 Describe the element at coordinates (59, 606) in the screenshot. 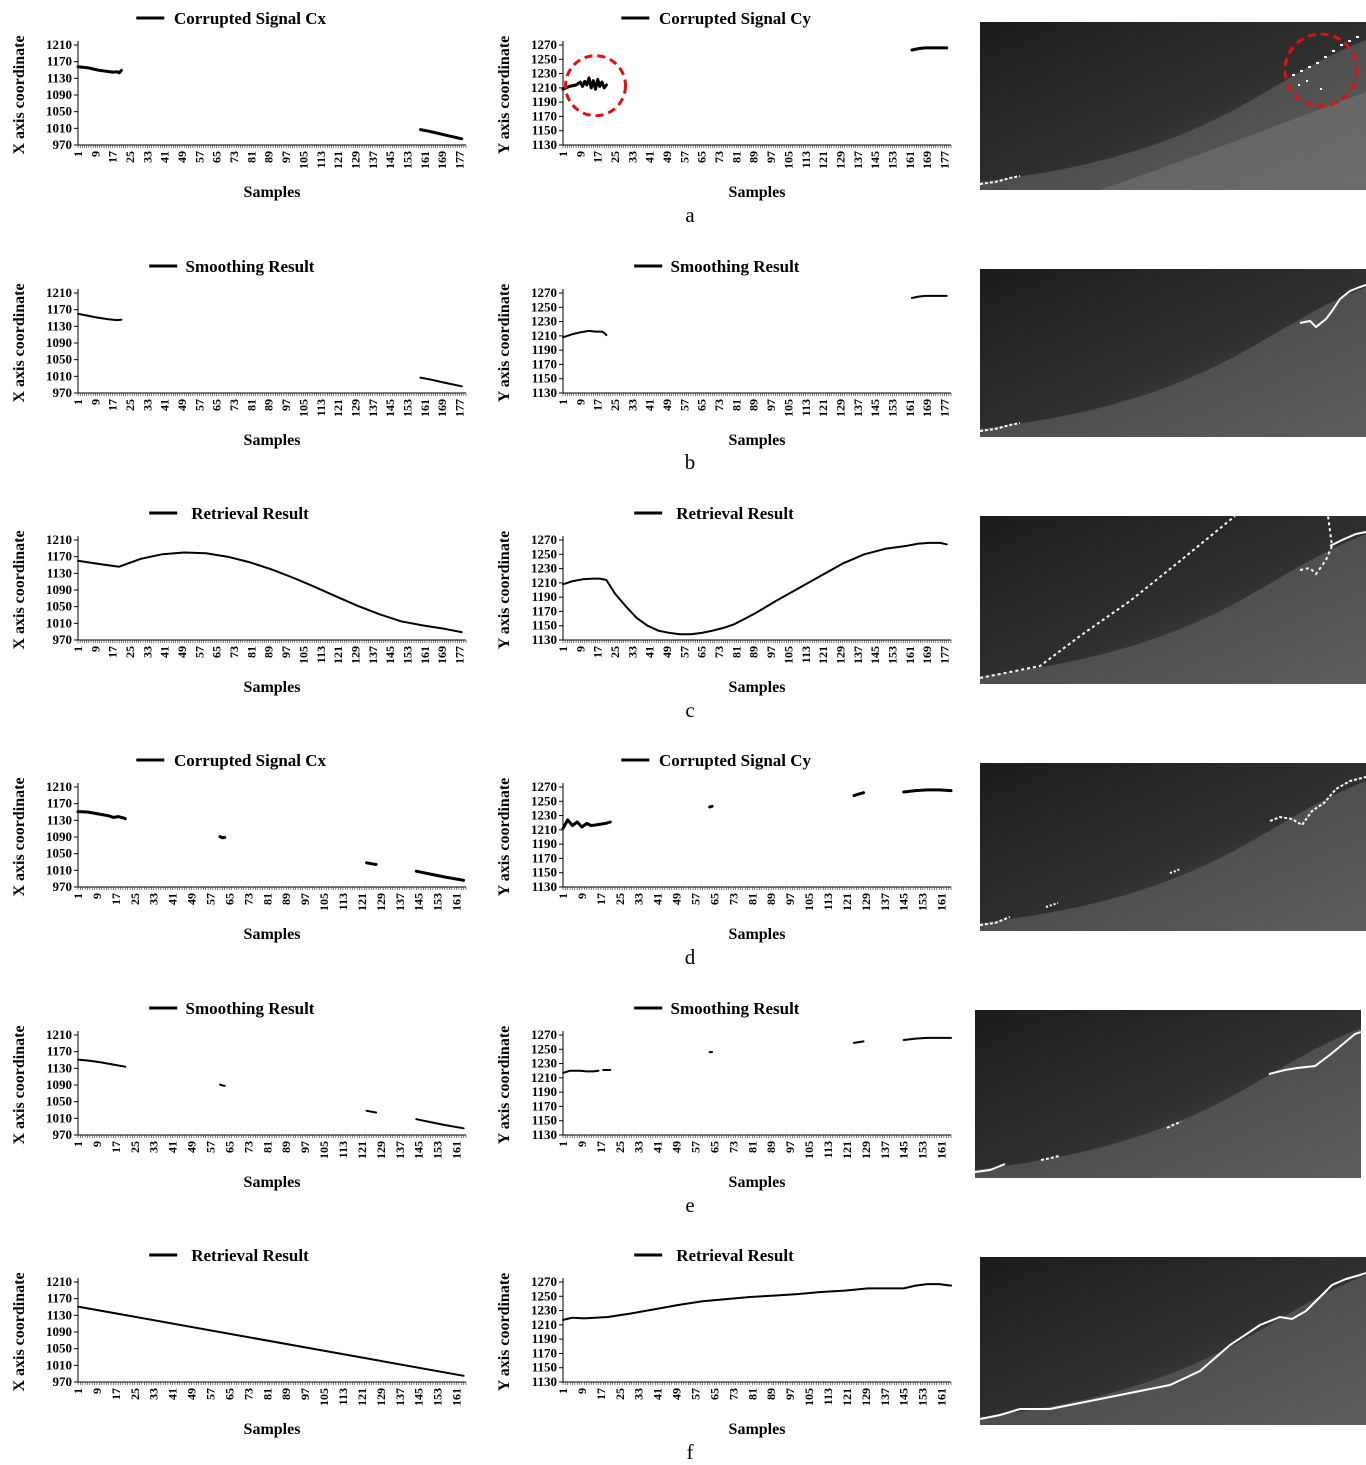

I see `y-tick-label: 1050` at that location.